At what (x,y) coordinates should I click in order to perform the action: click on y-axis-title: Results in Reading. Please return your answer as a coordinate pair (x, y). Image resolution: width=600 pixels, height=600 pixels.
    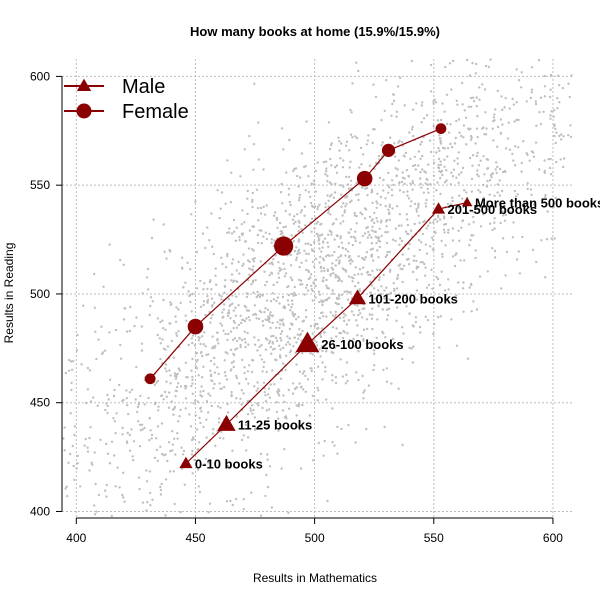
    Looking at the image, I should click on (9, 293).